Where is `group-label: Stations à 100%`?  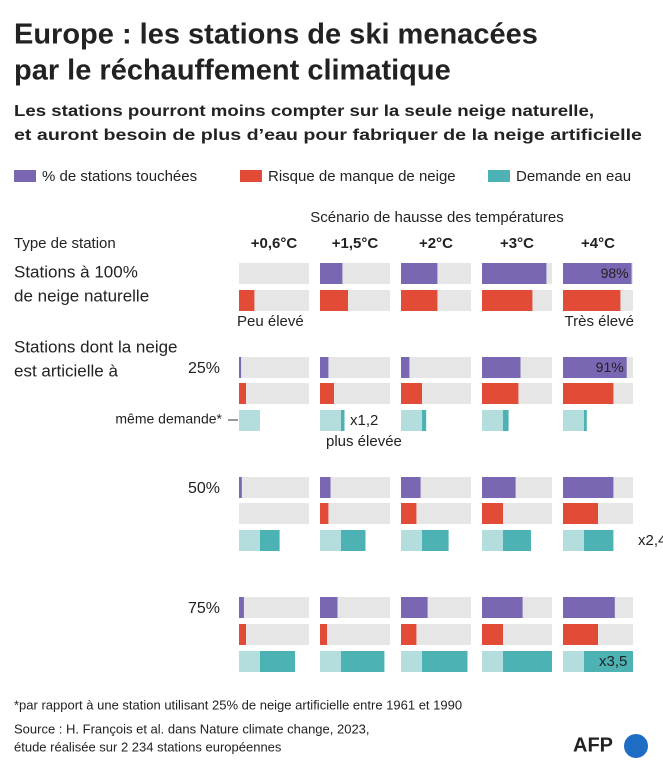
group-label: Stations à 100% is located at coordinates (76, 271).